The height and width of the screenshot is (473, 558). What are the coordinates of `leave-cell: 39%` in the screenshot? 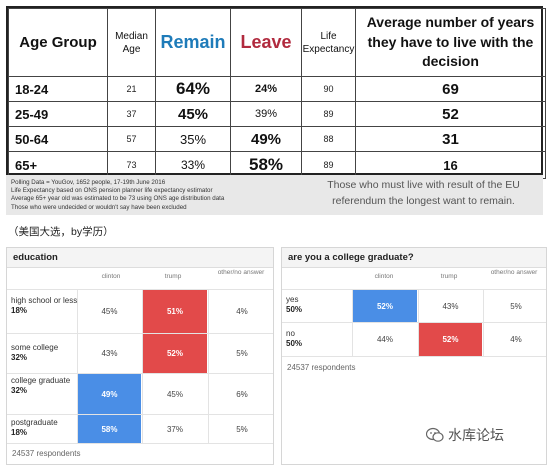 It's located at (266, 114).